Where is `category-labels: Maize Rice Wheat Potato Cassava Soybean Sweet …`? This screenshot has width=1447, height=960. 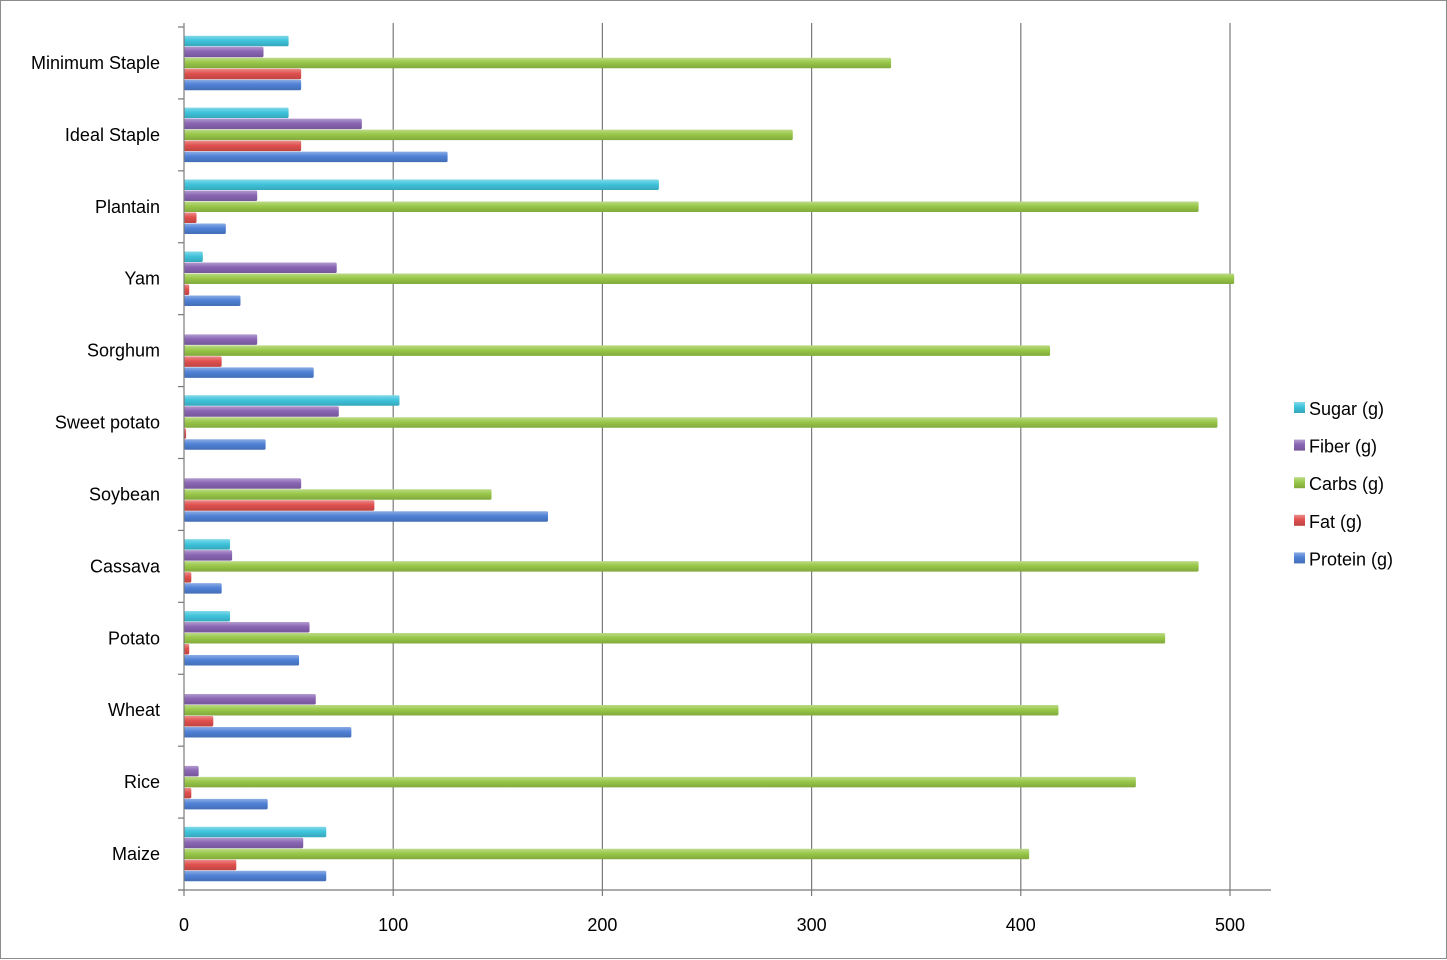
category-labels: Maize Rice Wheat Potato Cassava Soybean Sweet … is located at coordinates (96, 458).